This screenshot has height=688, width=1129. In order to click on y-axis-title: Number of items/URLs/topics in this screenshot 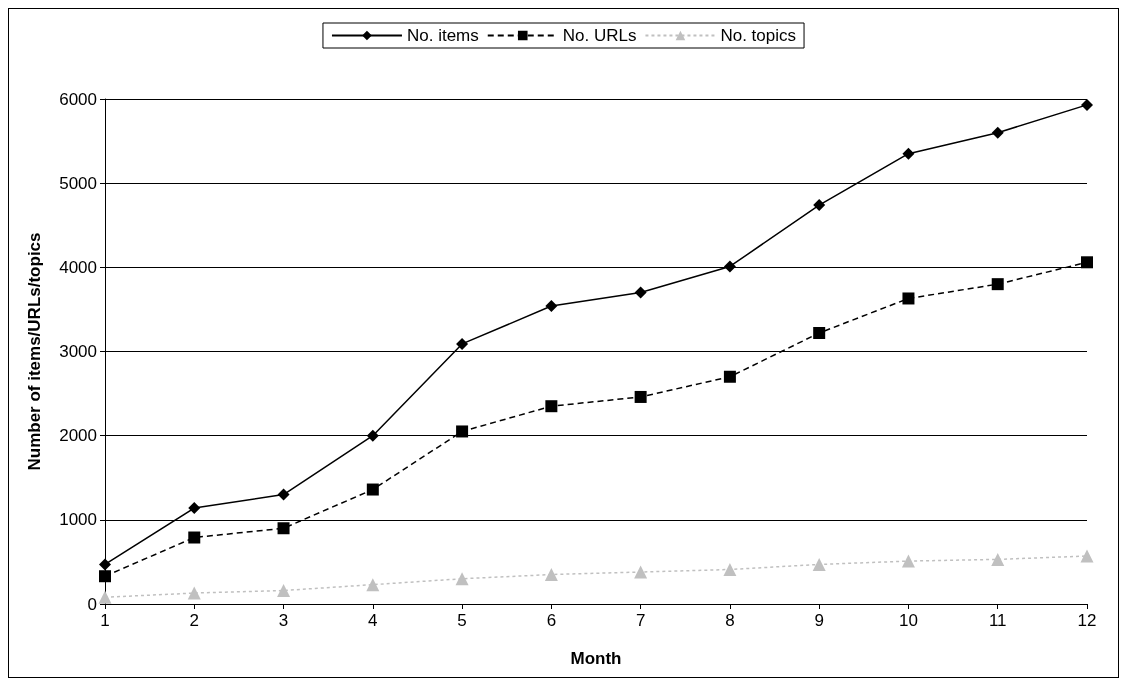, I will do `click(34, 351)`.